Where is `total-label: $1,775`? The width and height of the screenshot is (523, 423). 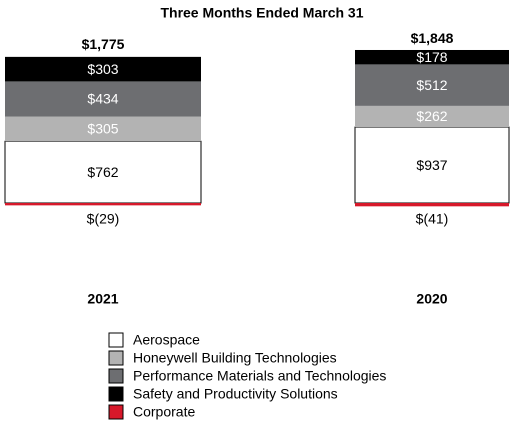 total-label: $1,775 is located at coordinates (103, 44).